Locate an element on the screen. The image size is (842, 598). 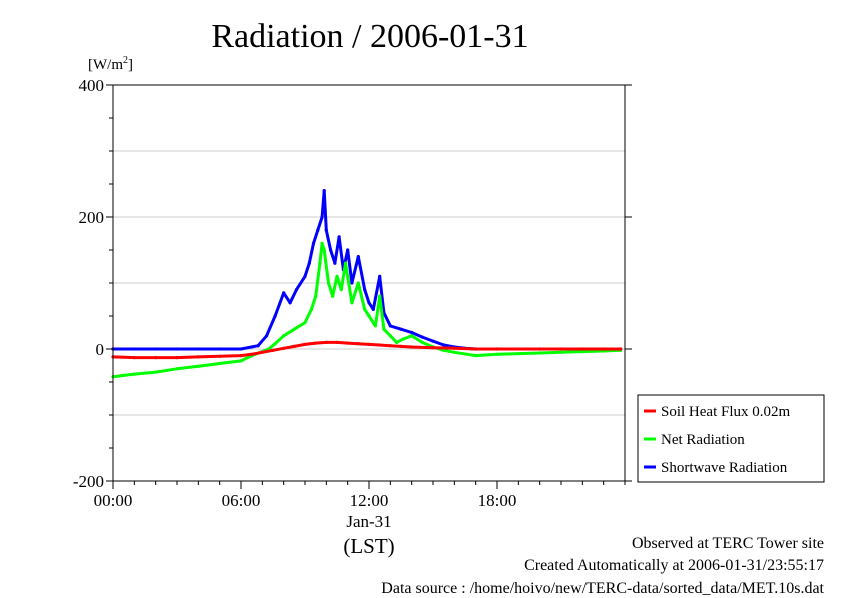
footer-observed: Observed at TERC Tower site is located at coordinates (727, 543).